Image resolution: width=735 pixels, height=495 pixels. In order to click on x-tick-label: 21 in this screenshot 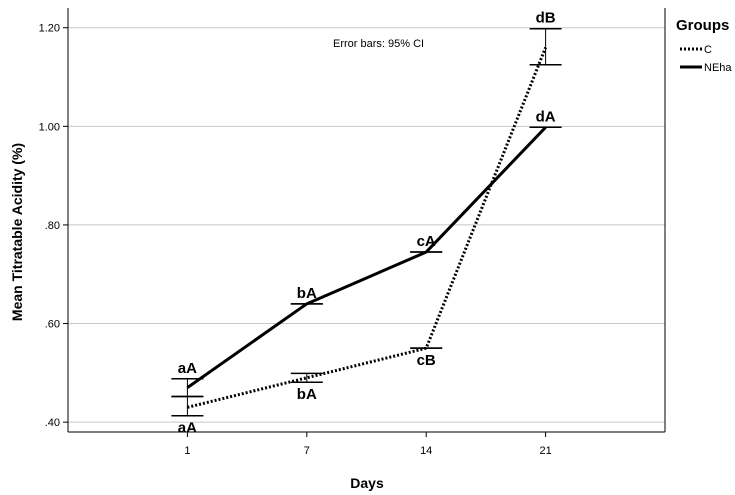, I will do `click(545, 451)`.